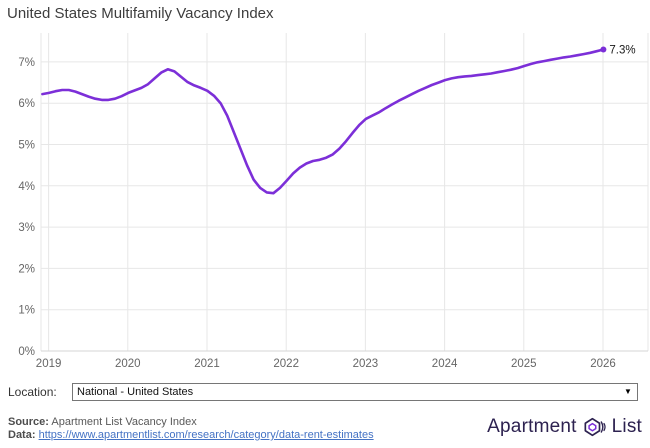 This screenshot has height=448, width=650. I want to click on y-tick-label: 6%, so click(26, 104).